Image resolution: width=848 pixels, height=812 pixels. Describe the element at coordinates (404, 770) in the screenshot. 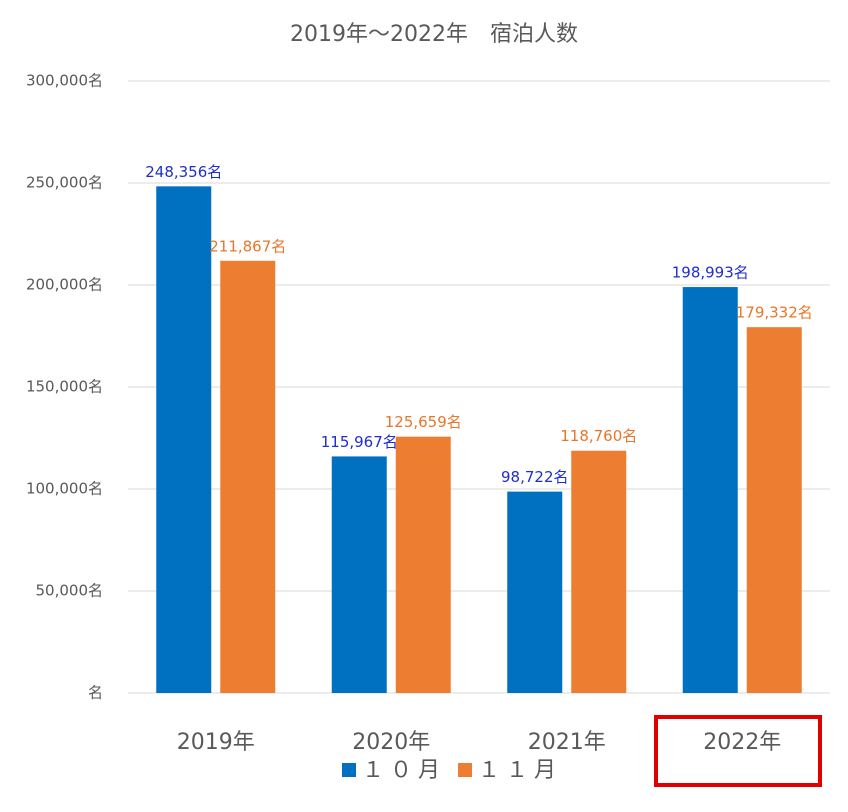

I see `legend-label: １０月` at that location.